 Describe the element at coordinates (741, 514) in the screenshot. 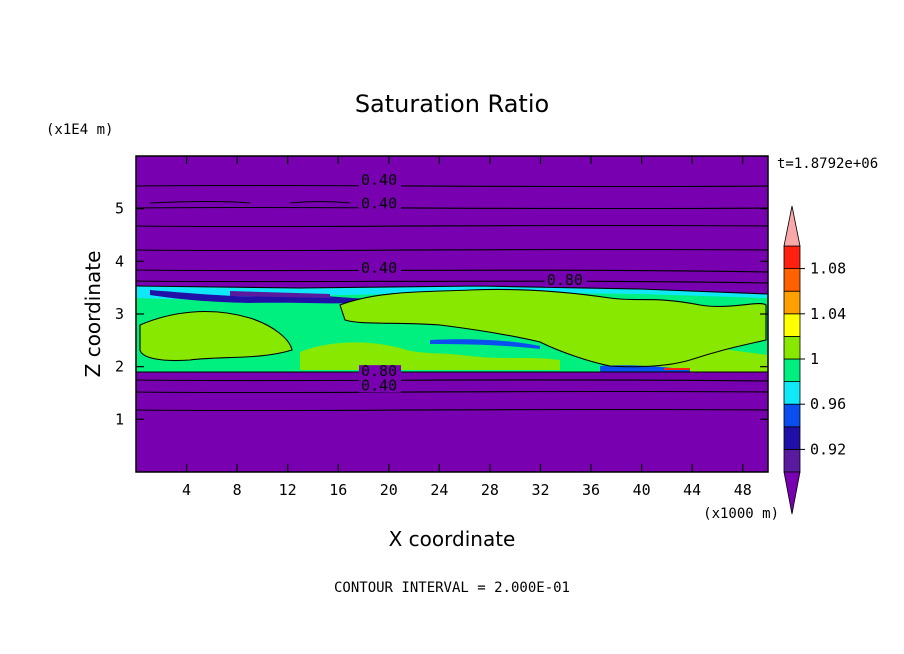

I see `x-unit-label: (x1000 m)` at that location.